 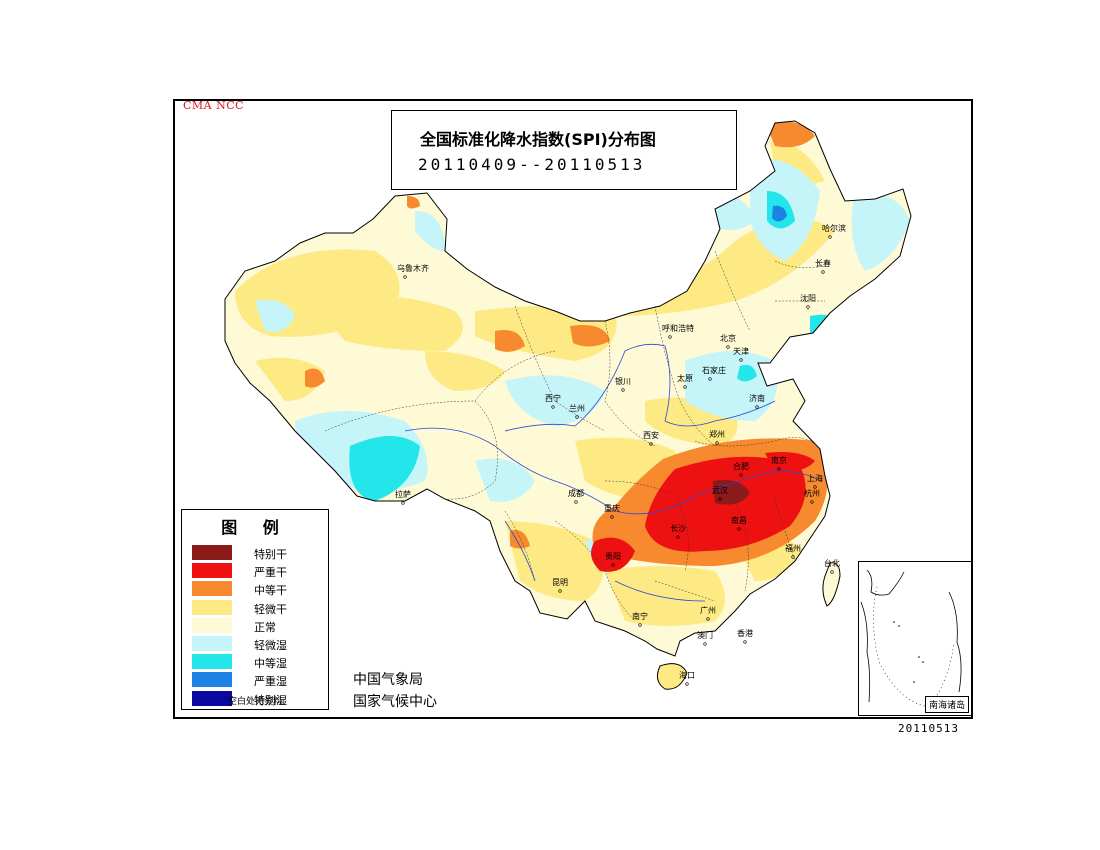 I want to click on city-label: 香港, so click(x=745, y=633).